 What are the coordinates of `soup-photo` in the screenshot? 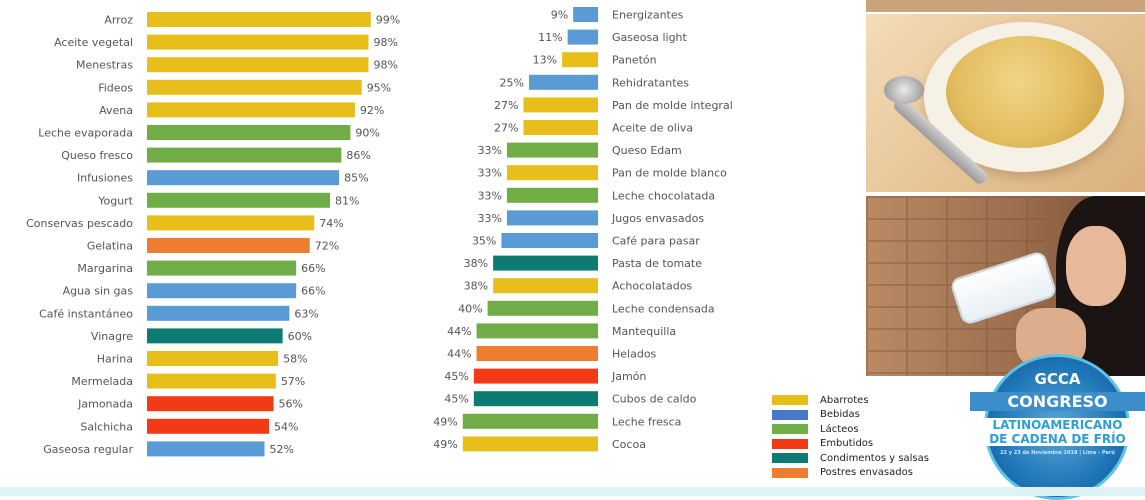 It's located at (1005, 103).